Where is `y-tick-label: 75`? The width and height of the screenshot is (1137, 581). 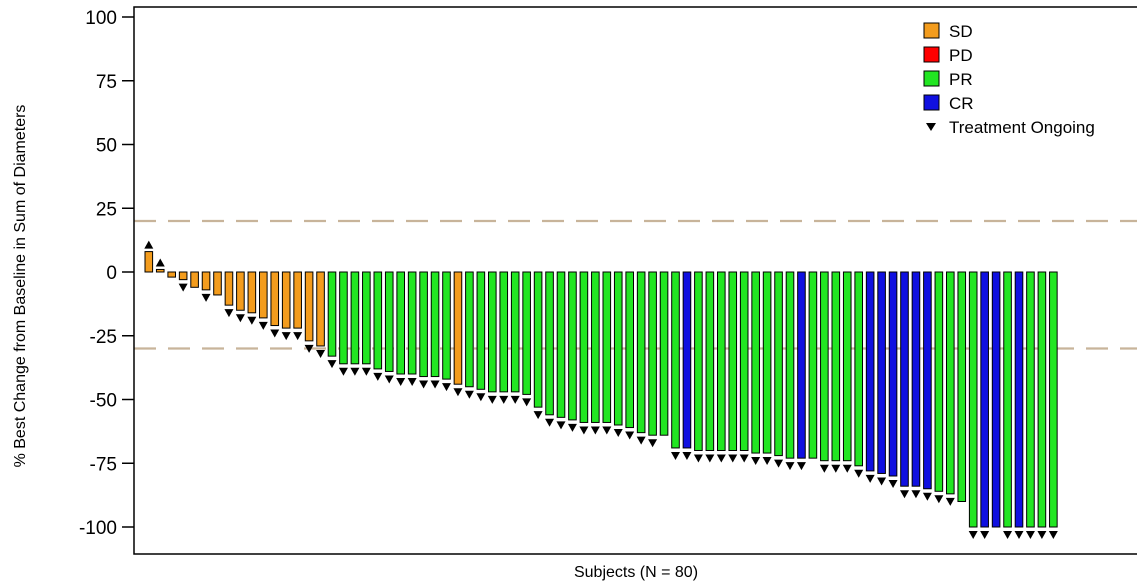
y-tick-label: 75 is located at coordinates (106, 82).